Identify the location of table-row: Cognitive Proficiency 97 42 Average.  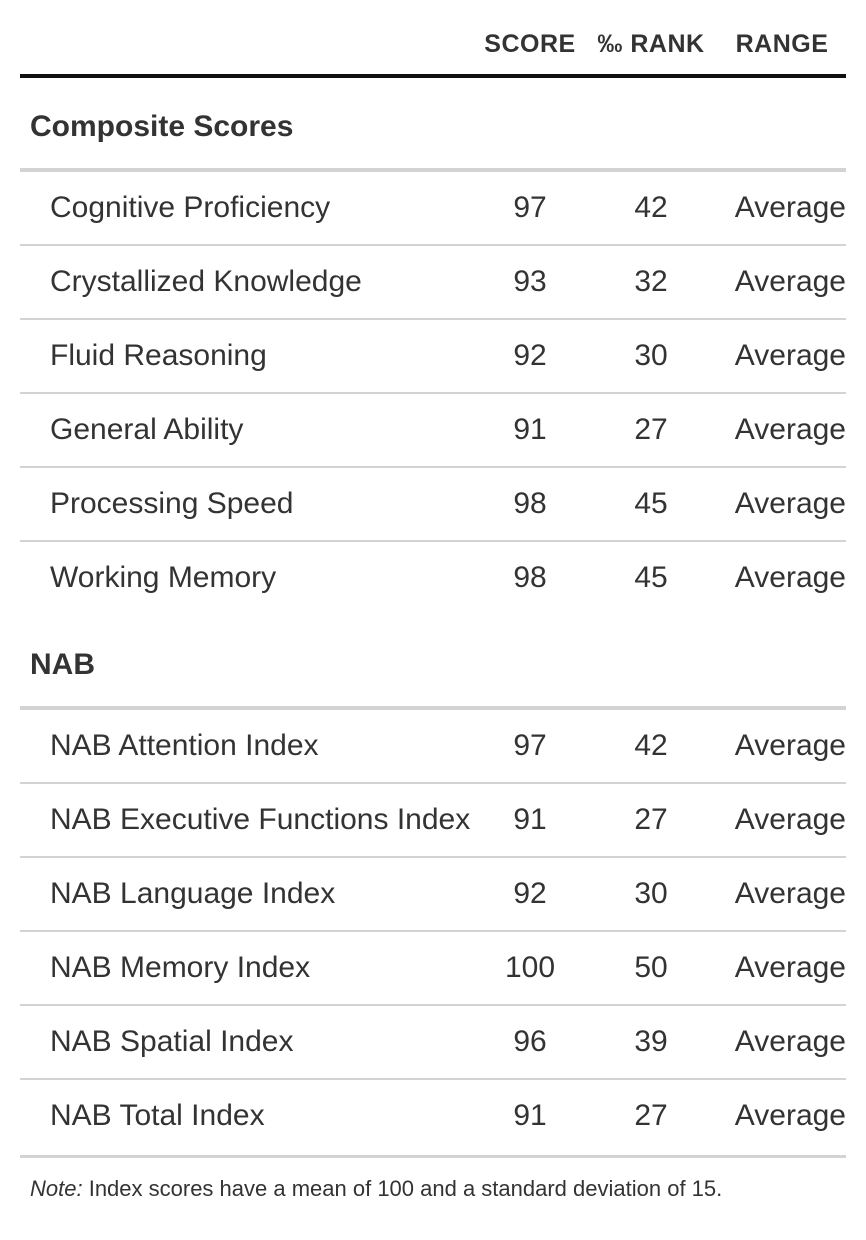
(433, 209).